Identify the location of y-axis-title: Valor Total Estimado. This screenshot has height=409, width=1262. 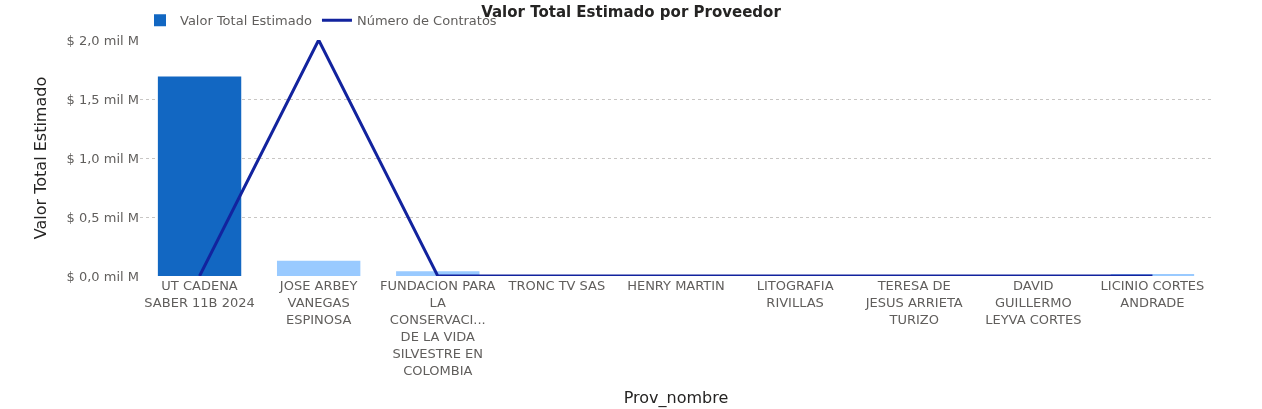
(41, 158).